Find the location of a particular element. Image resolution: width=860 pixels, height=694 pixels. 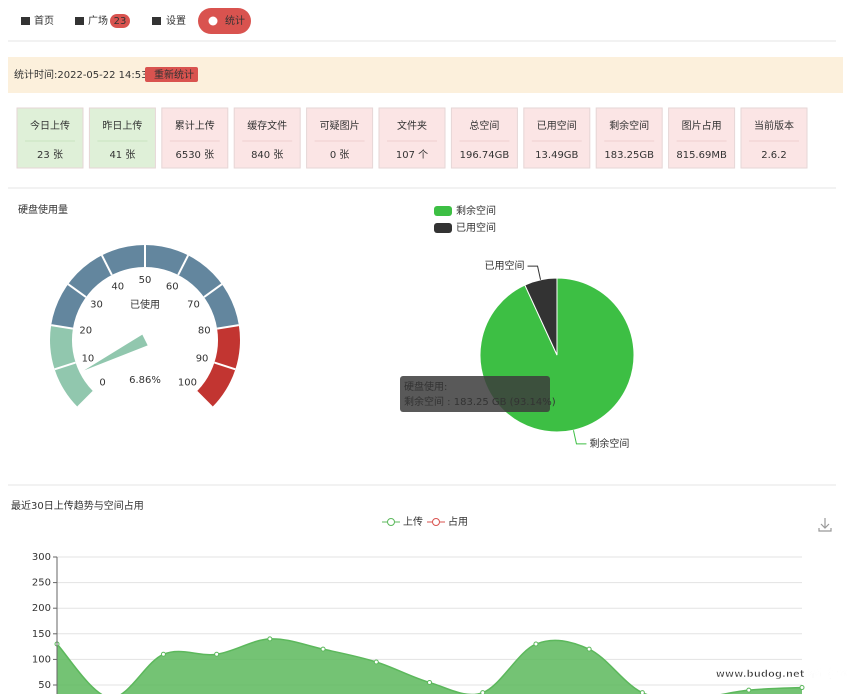

pie-label: 已用空间 is located at coordinates (505, 265).